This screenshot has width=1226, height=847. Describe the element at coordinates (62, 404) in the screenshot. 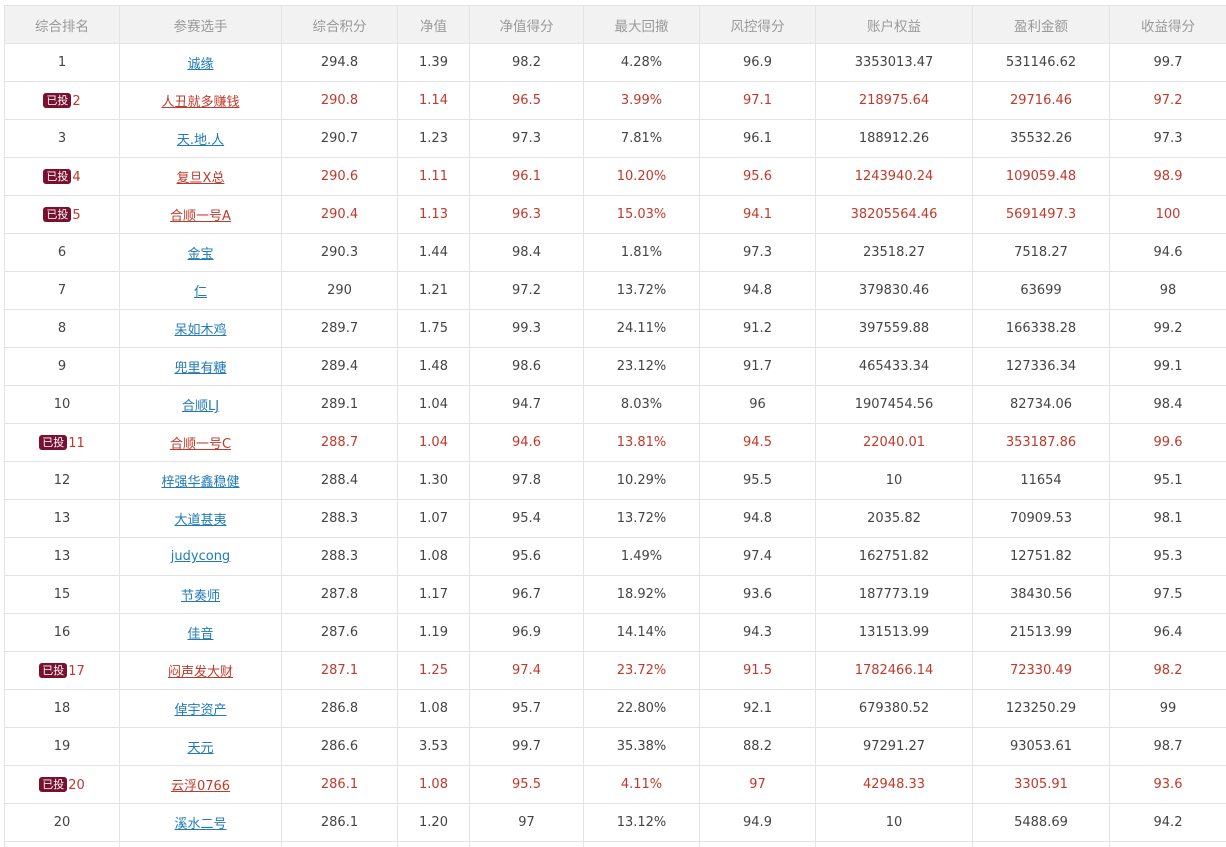

I see `cell-rank: 10` at that location.